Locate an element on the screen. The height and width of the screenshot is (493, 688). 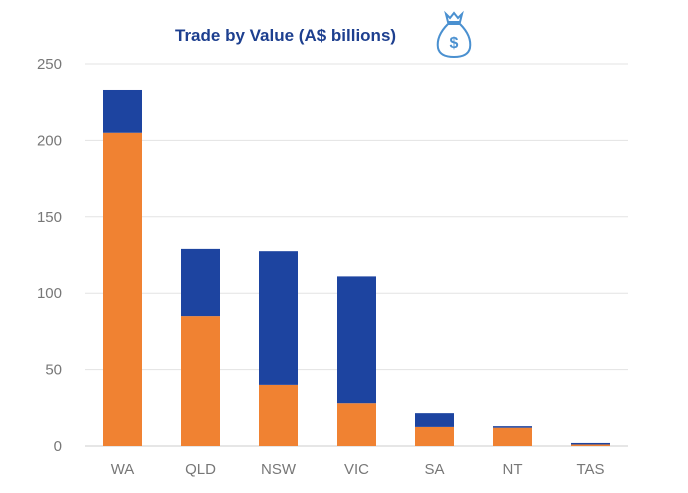
y-tick-label: 150 is located at coordinates (49, 217).